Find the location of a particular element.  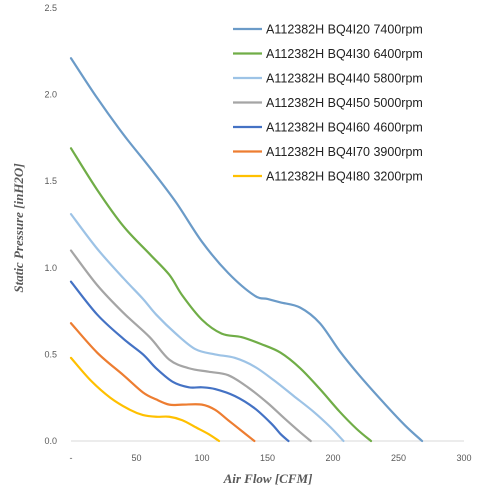

x-tick-label: 300 is located at coordinates (463, 458).